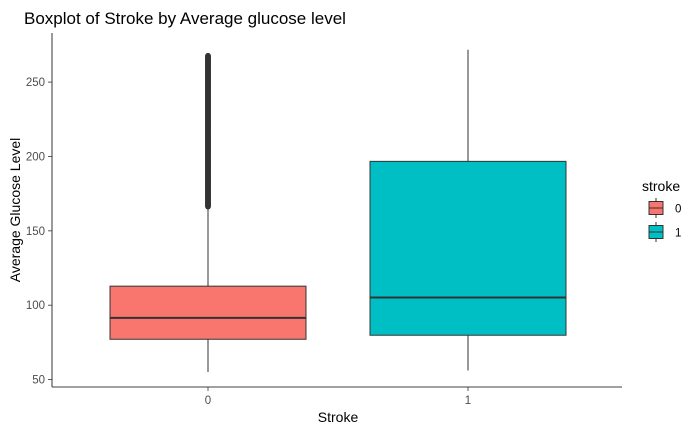 This screenshot has height=432, width=700. What do you see at coordinates (678, 234) in the screenshot?
I see `legend-label: 1` at bounding box center [678, 234].